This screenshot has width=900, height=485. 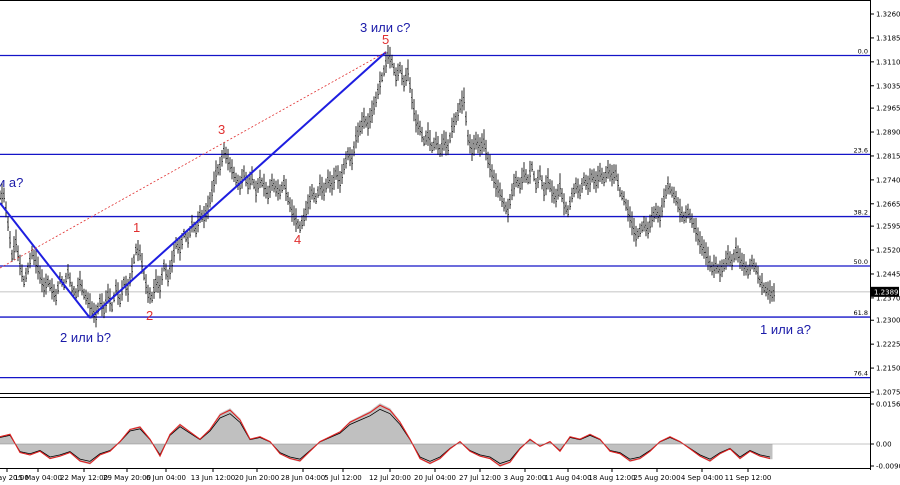 What do you see at coordinates (702, 478) in the screenshot?
I see `time-tick-label: 4 Sep 04:00` at bounding box center [702, 478].